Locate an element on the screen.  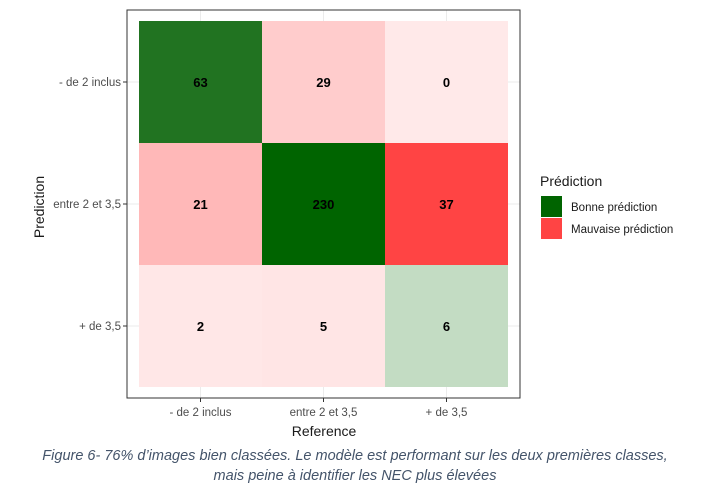
cell-value-label: 230 is located at coordinates (324, 204).